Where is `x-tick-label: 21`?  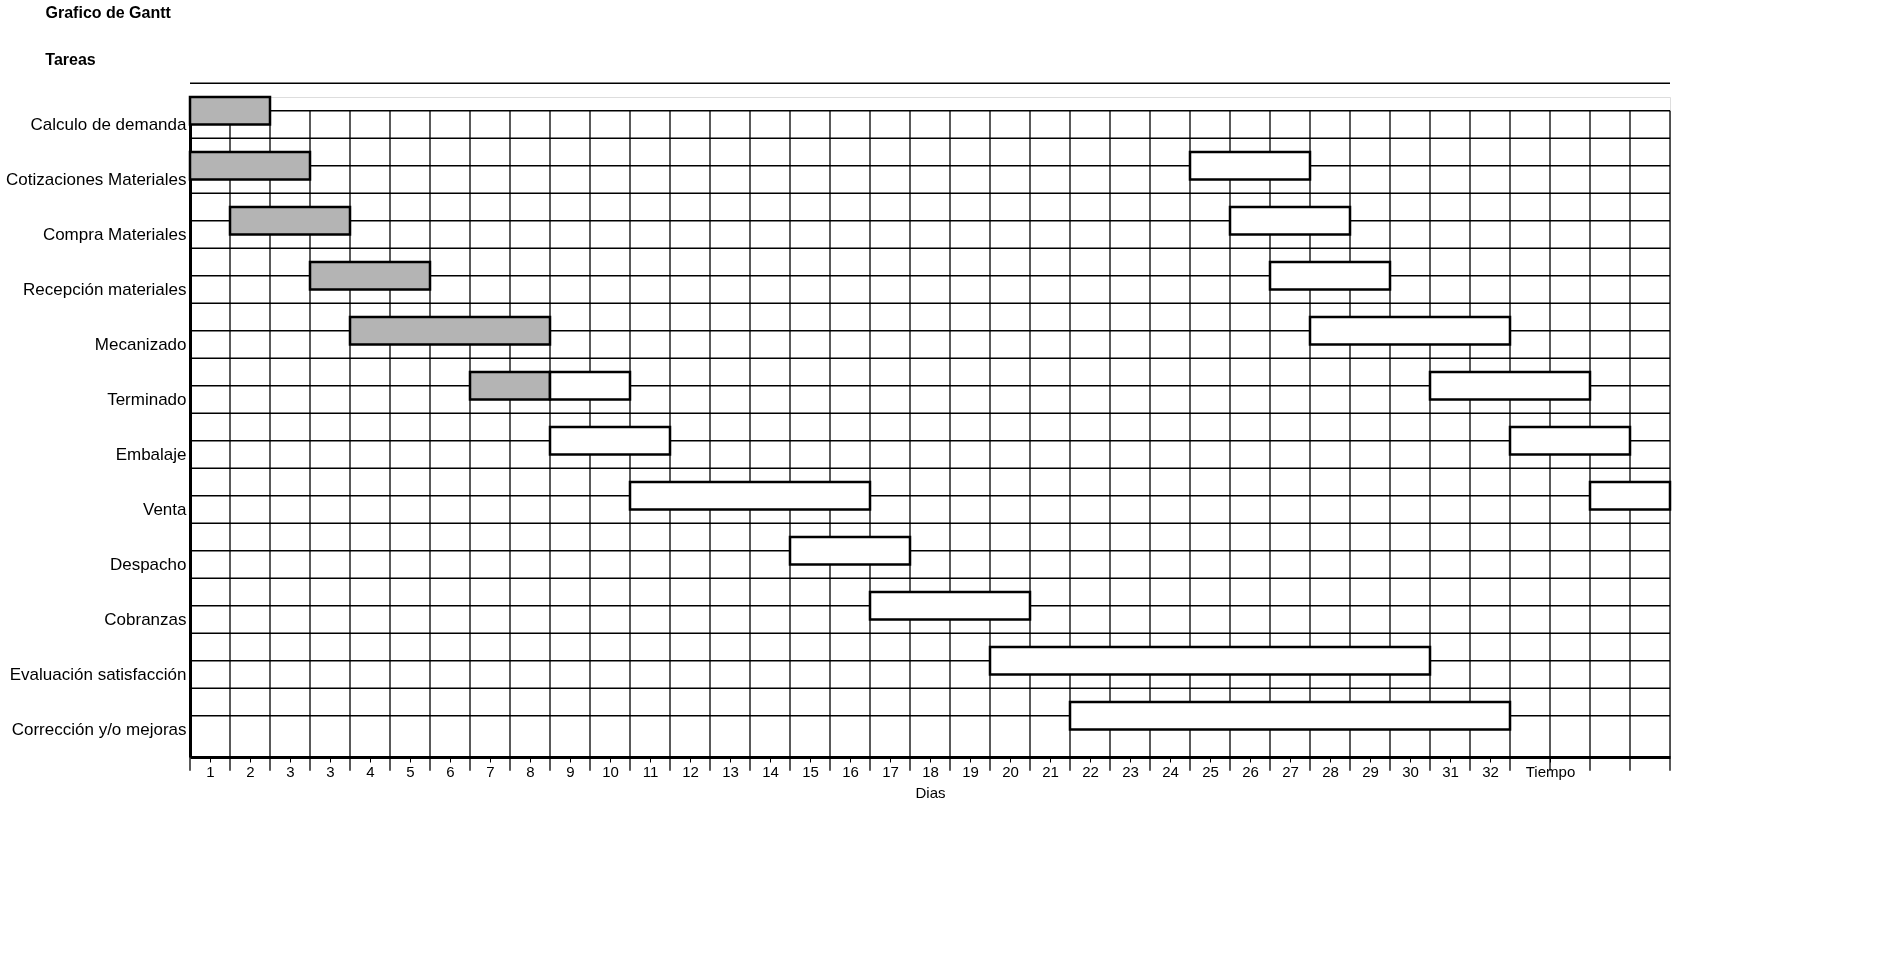 x-tick-label: 21 is located at coordinates (1050, 771).